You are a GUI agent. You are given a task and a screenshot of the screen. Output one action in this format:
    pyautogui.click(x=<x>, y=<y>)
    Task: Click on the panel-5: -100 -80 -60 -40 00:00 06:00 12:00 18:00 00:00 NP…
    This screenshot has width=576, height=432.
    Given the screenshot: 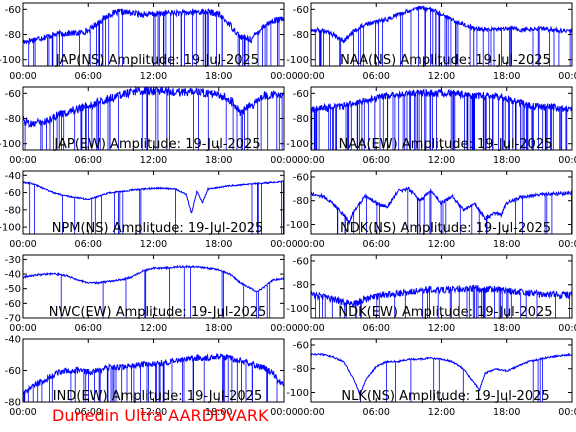 What is the action you would take?
    pyautogui.click(x=149, y=210)
    